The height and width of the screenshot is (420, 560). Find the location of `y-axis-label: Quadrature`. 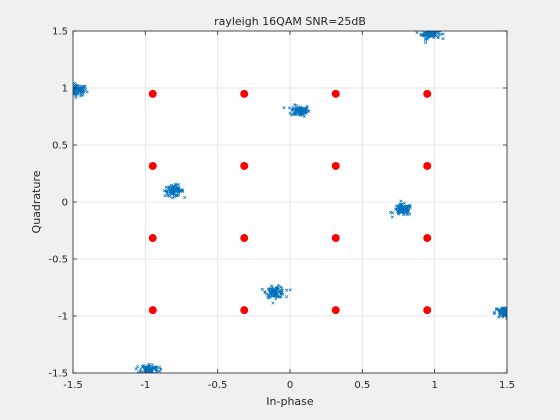

y-axis-label: Quadrature is located at coordinates (36, 201).